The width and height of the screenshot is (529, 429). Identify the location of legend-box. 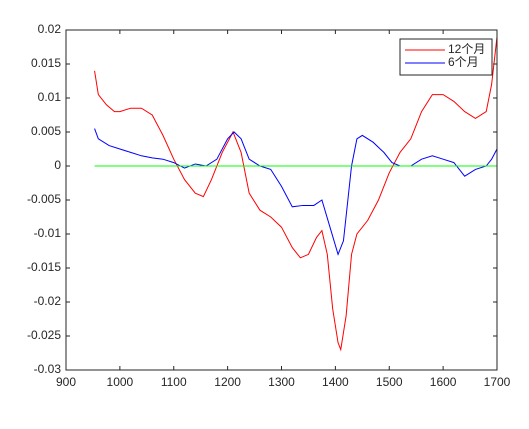
(446, 57).